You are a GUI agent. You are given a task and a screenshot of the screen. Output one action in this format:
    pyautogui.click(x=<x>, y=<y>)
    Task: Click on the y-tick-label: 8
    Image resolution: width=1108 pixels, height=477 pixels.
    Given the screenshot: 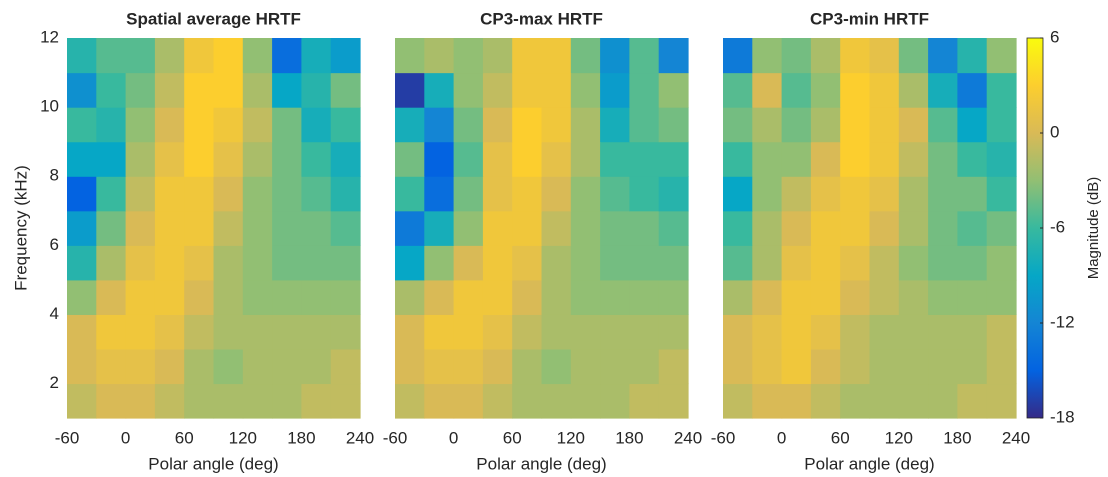 What is the action you would take?
    pyautogui.click(x=54, y=175)
    